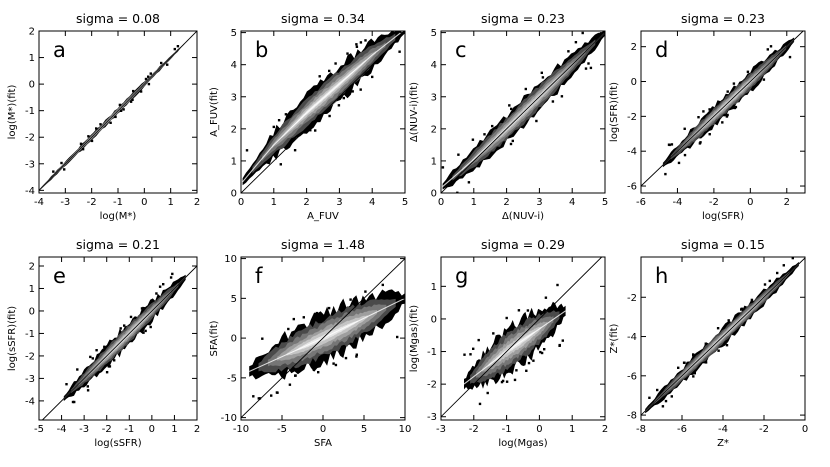 The width and height of the screenshot is (830, 467). What do you see at coordinates (214, 112) in the screenshot?
I see `y-axis-label: A_FUV(fit)` at bounding box center [214, 112].